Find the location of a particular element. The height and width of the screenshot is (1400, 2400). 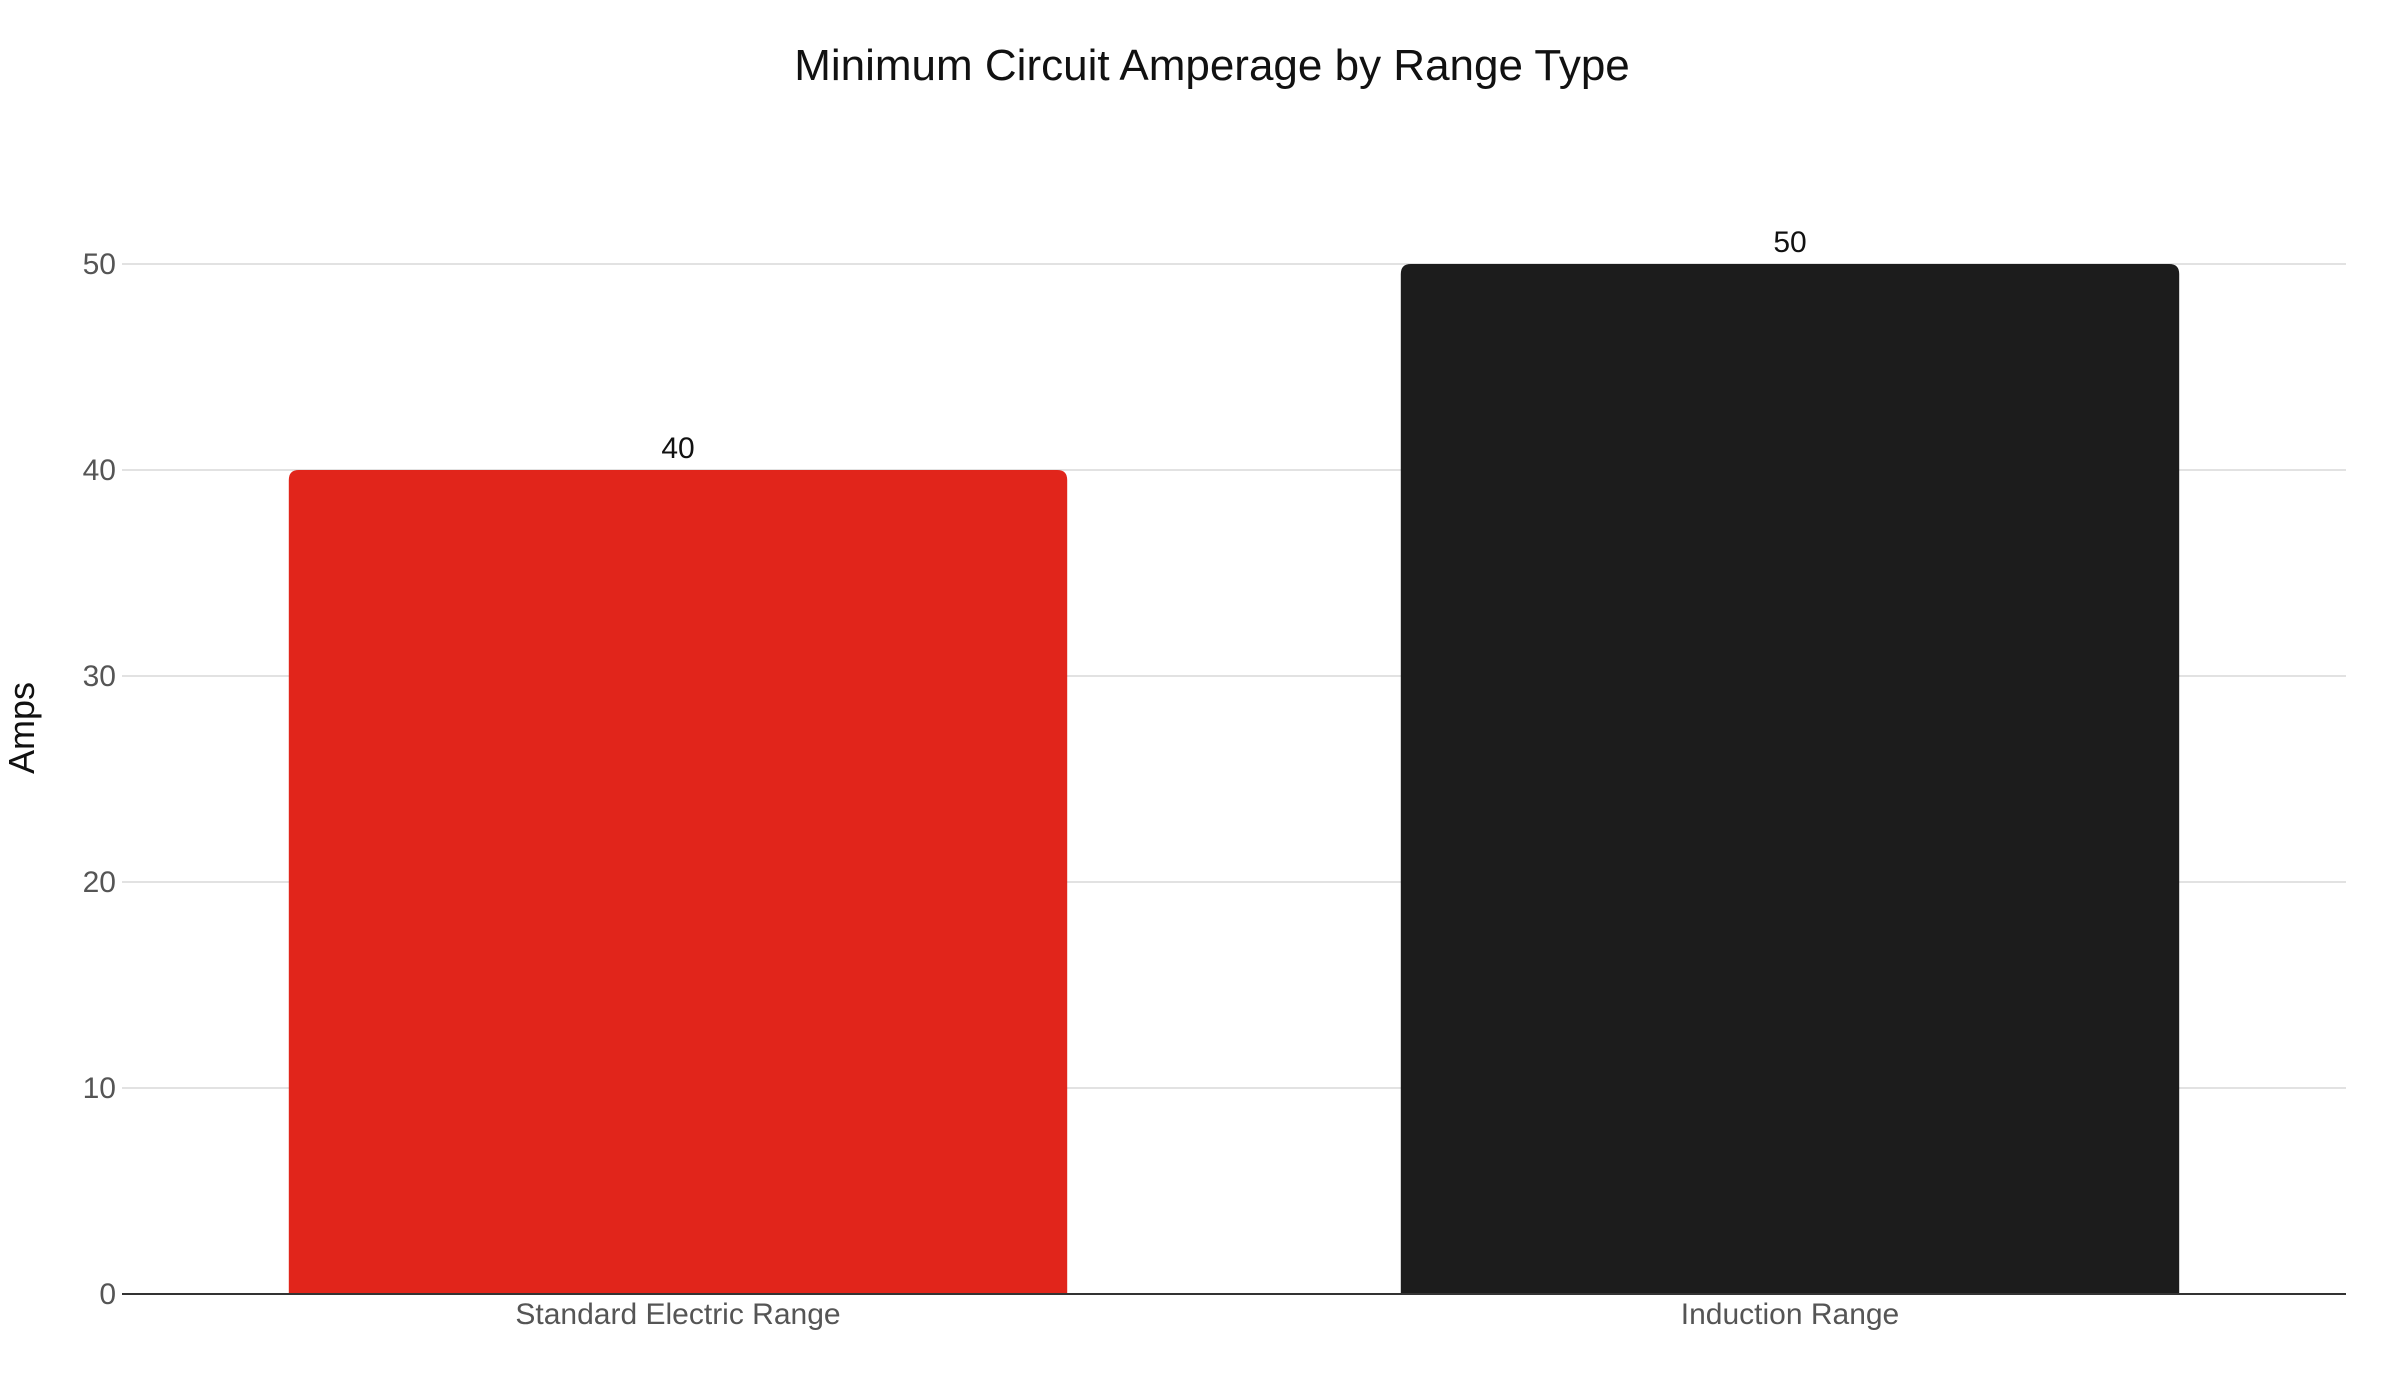

y-tick-label: 10 is located at coordinates (99, 1088).